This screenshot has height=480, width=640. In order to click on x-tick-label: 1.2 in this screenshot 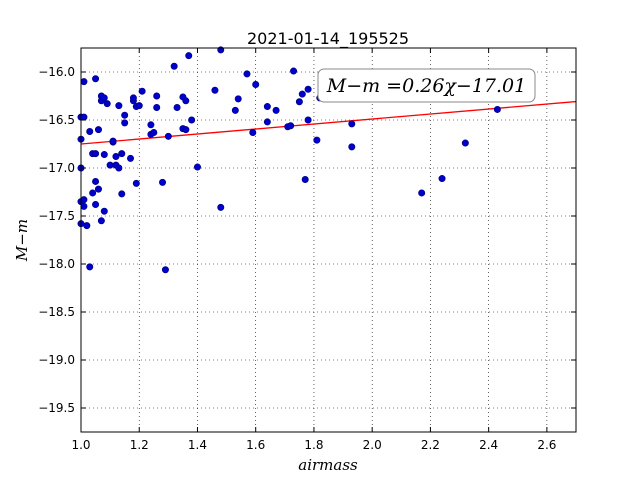, I will do `click(139, 445)`.